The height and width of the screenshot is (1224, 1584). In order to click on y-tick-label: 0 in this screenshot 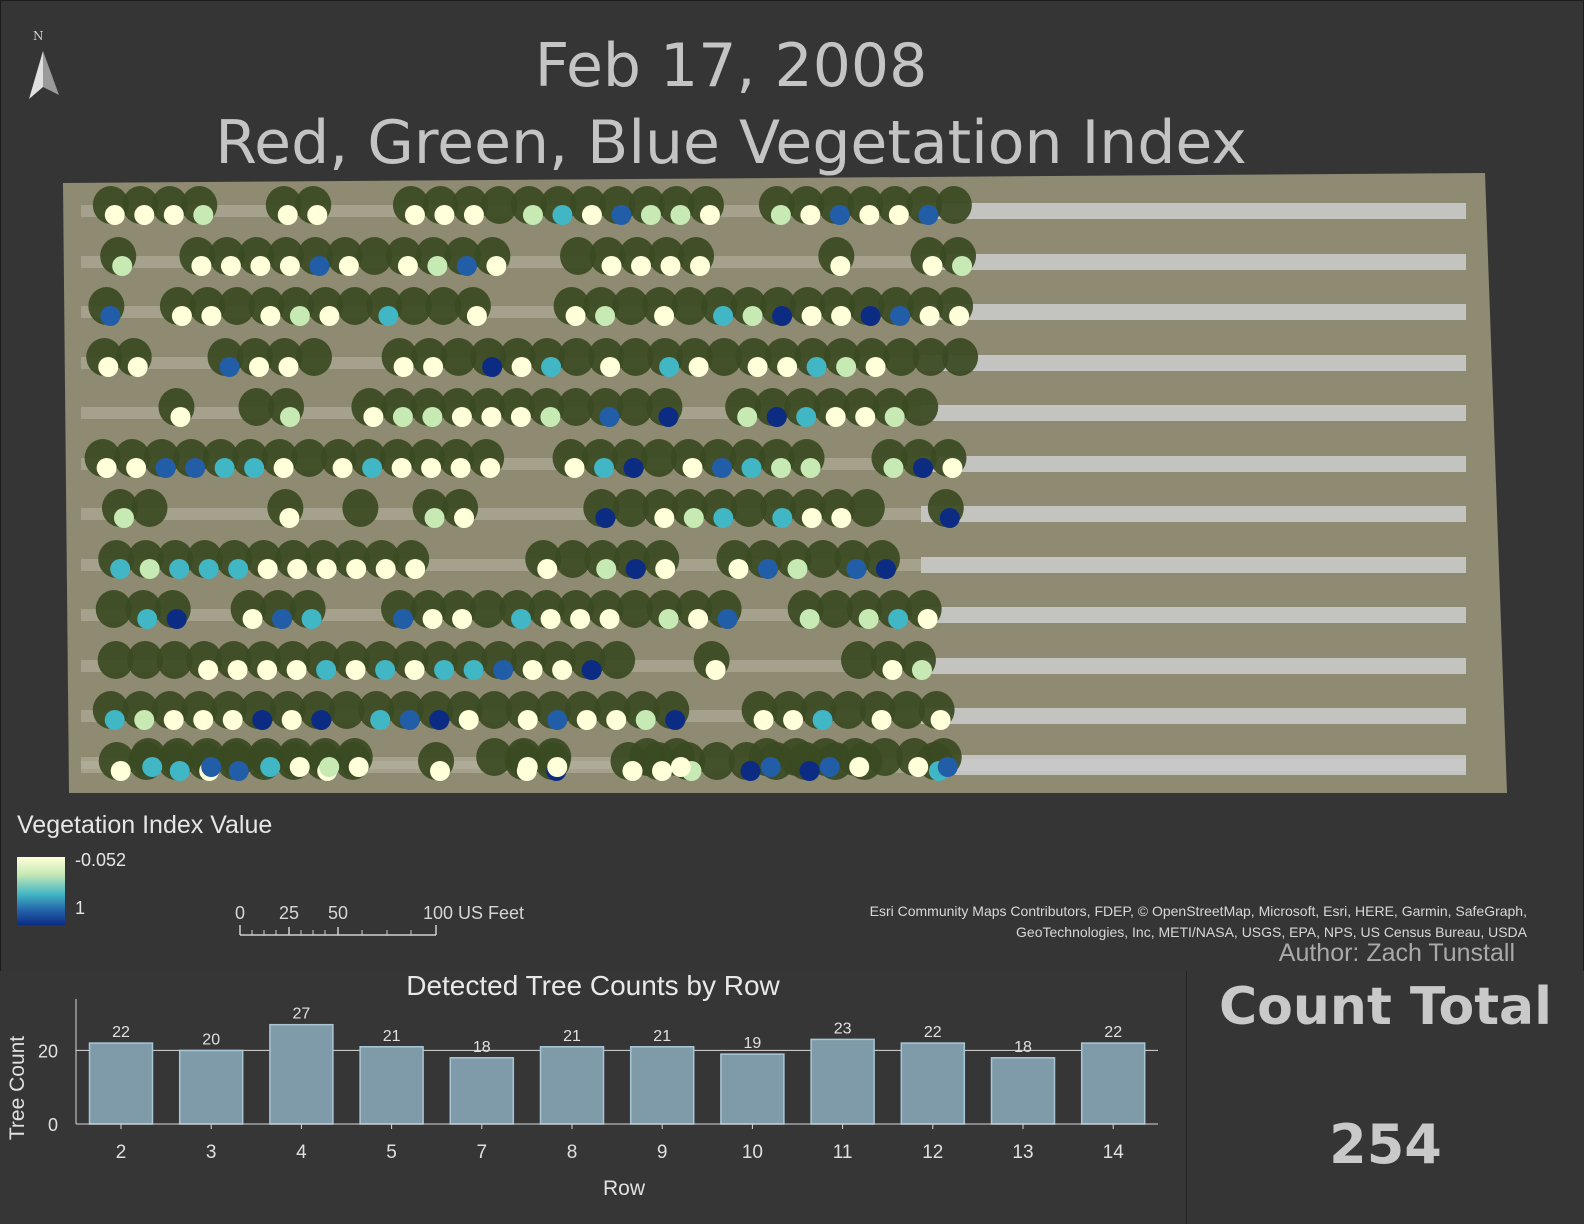, I will do `click(53, 1125)`.